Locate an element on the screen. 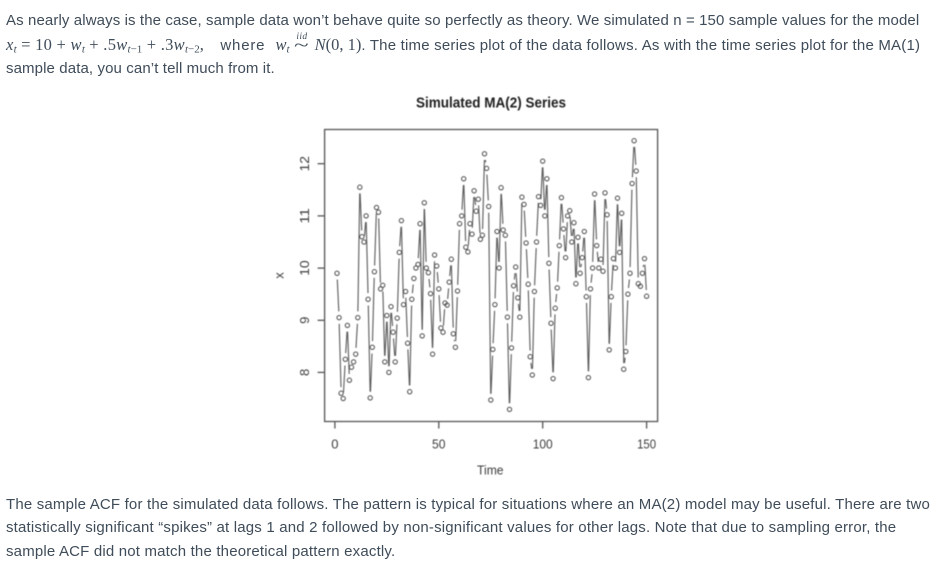 The height and width of the screenshot is (569, 948). svg-text: 0 is located at coordinates (334, 443).